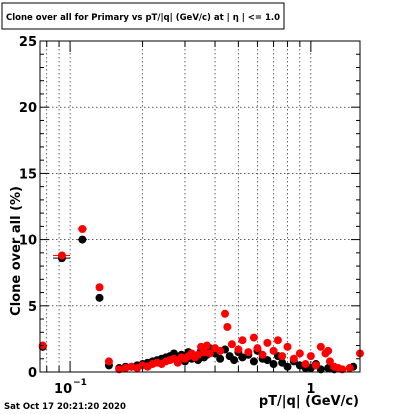 The width and height of the screenshot is (400, 414). I want to click on x-axis-title: pT/|q| (GeV/c), so click(309, 401).